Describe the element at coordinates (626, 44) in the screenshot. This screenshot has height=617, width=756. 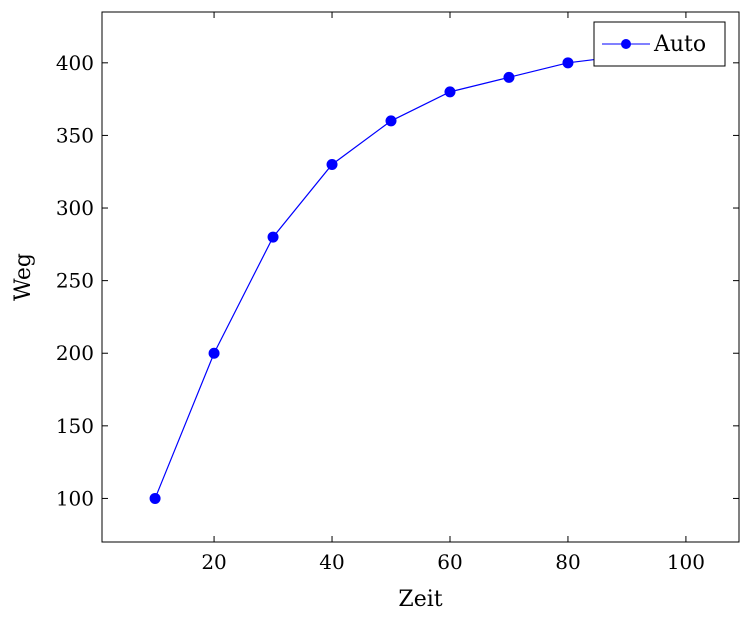
I see `legend-marker` at that location.